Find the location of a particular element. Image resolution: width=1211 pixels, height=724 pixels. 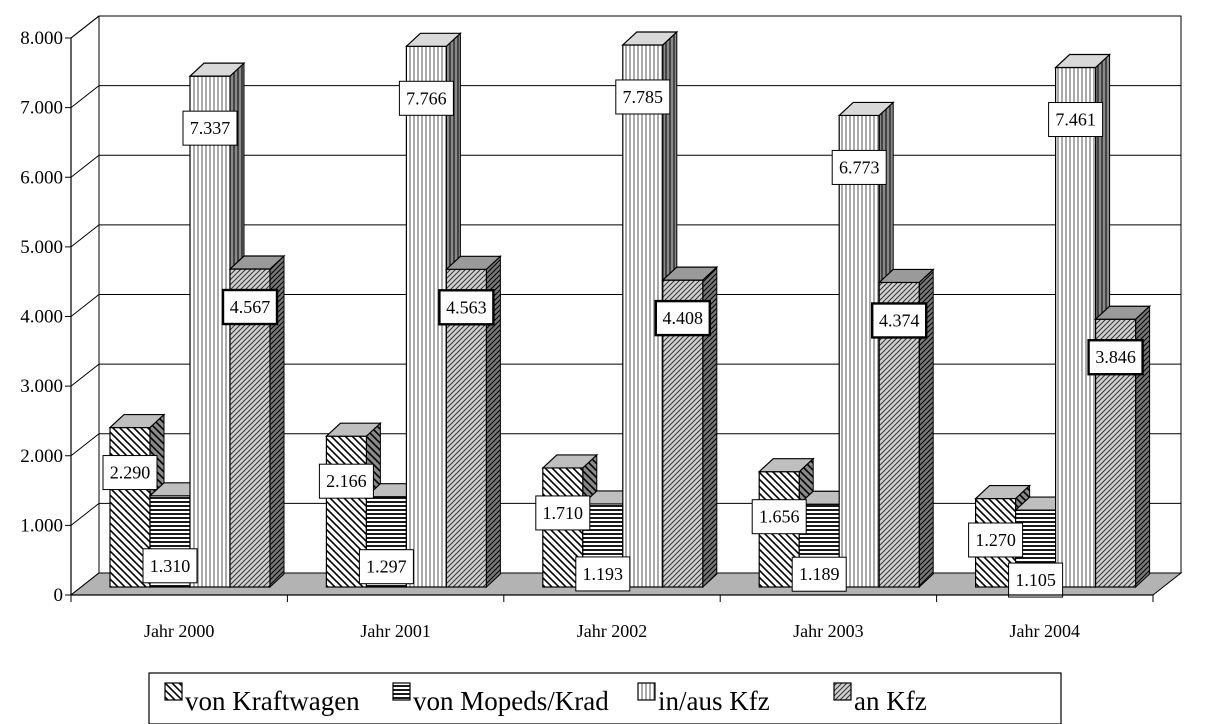

y-tick-label: 7.000 is located at coordinates (41, 108).